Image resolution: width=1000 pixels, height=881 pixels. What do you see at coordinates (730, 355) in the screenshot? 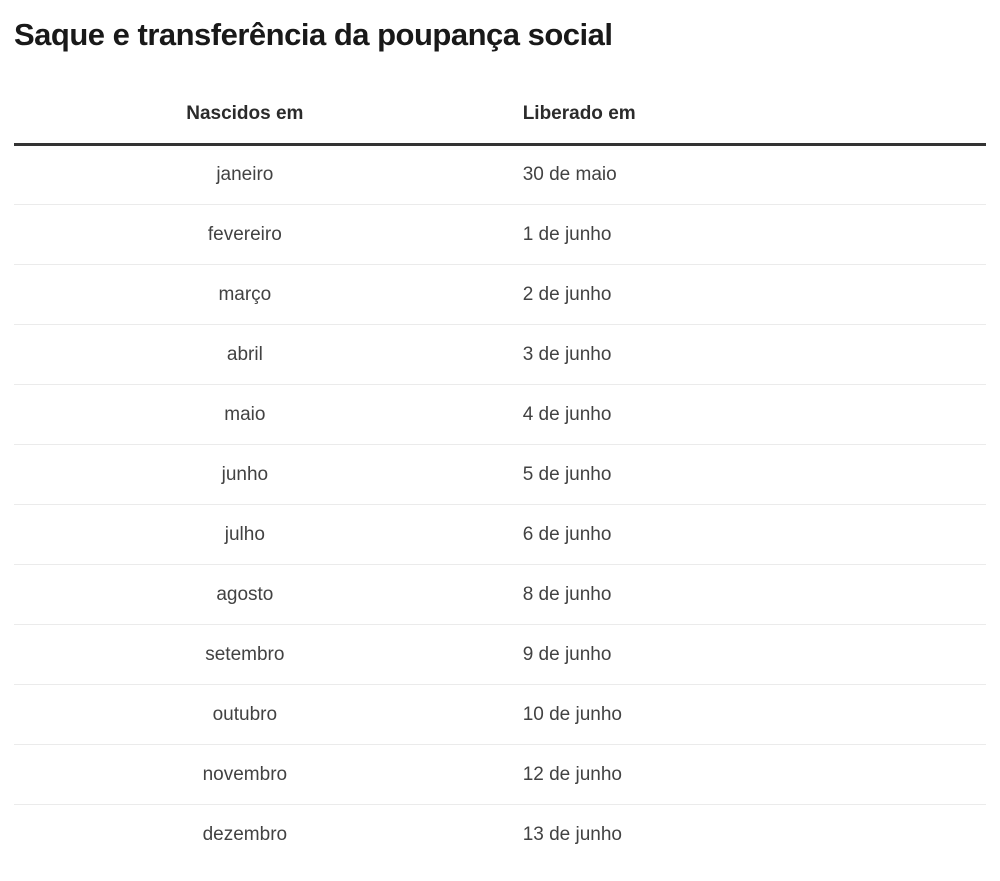
I see `release-date-cell: 3 de junho` at bounding box center [730, 355].